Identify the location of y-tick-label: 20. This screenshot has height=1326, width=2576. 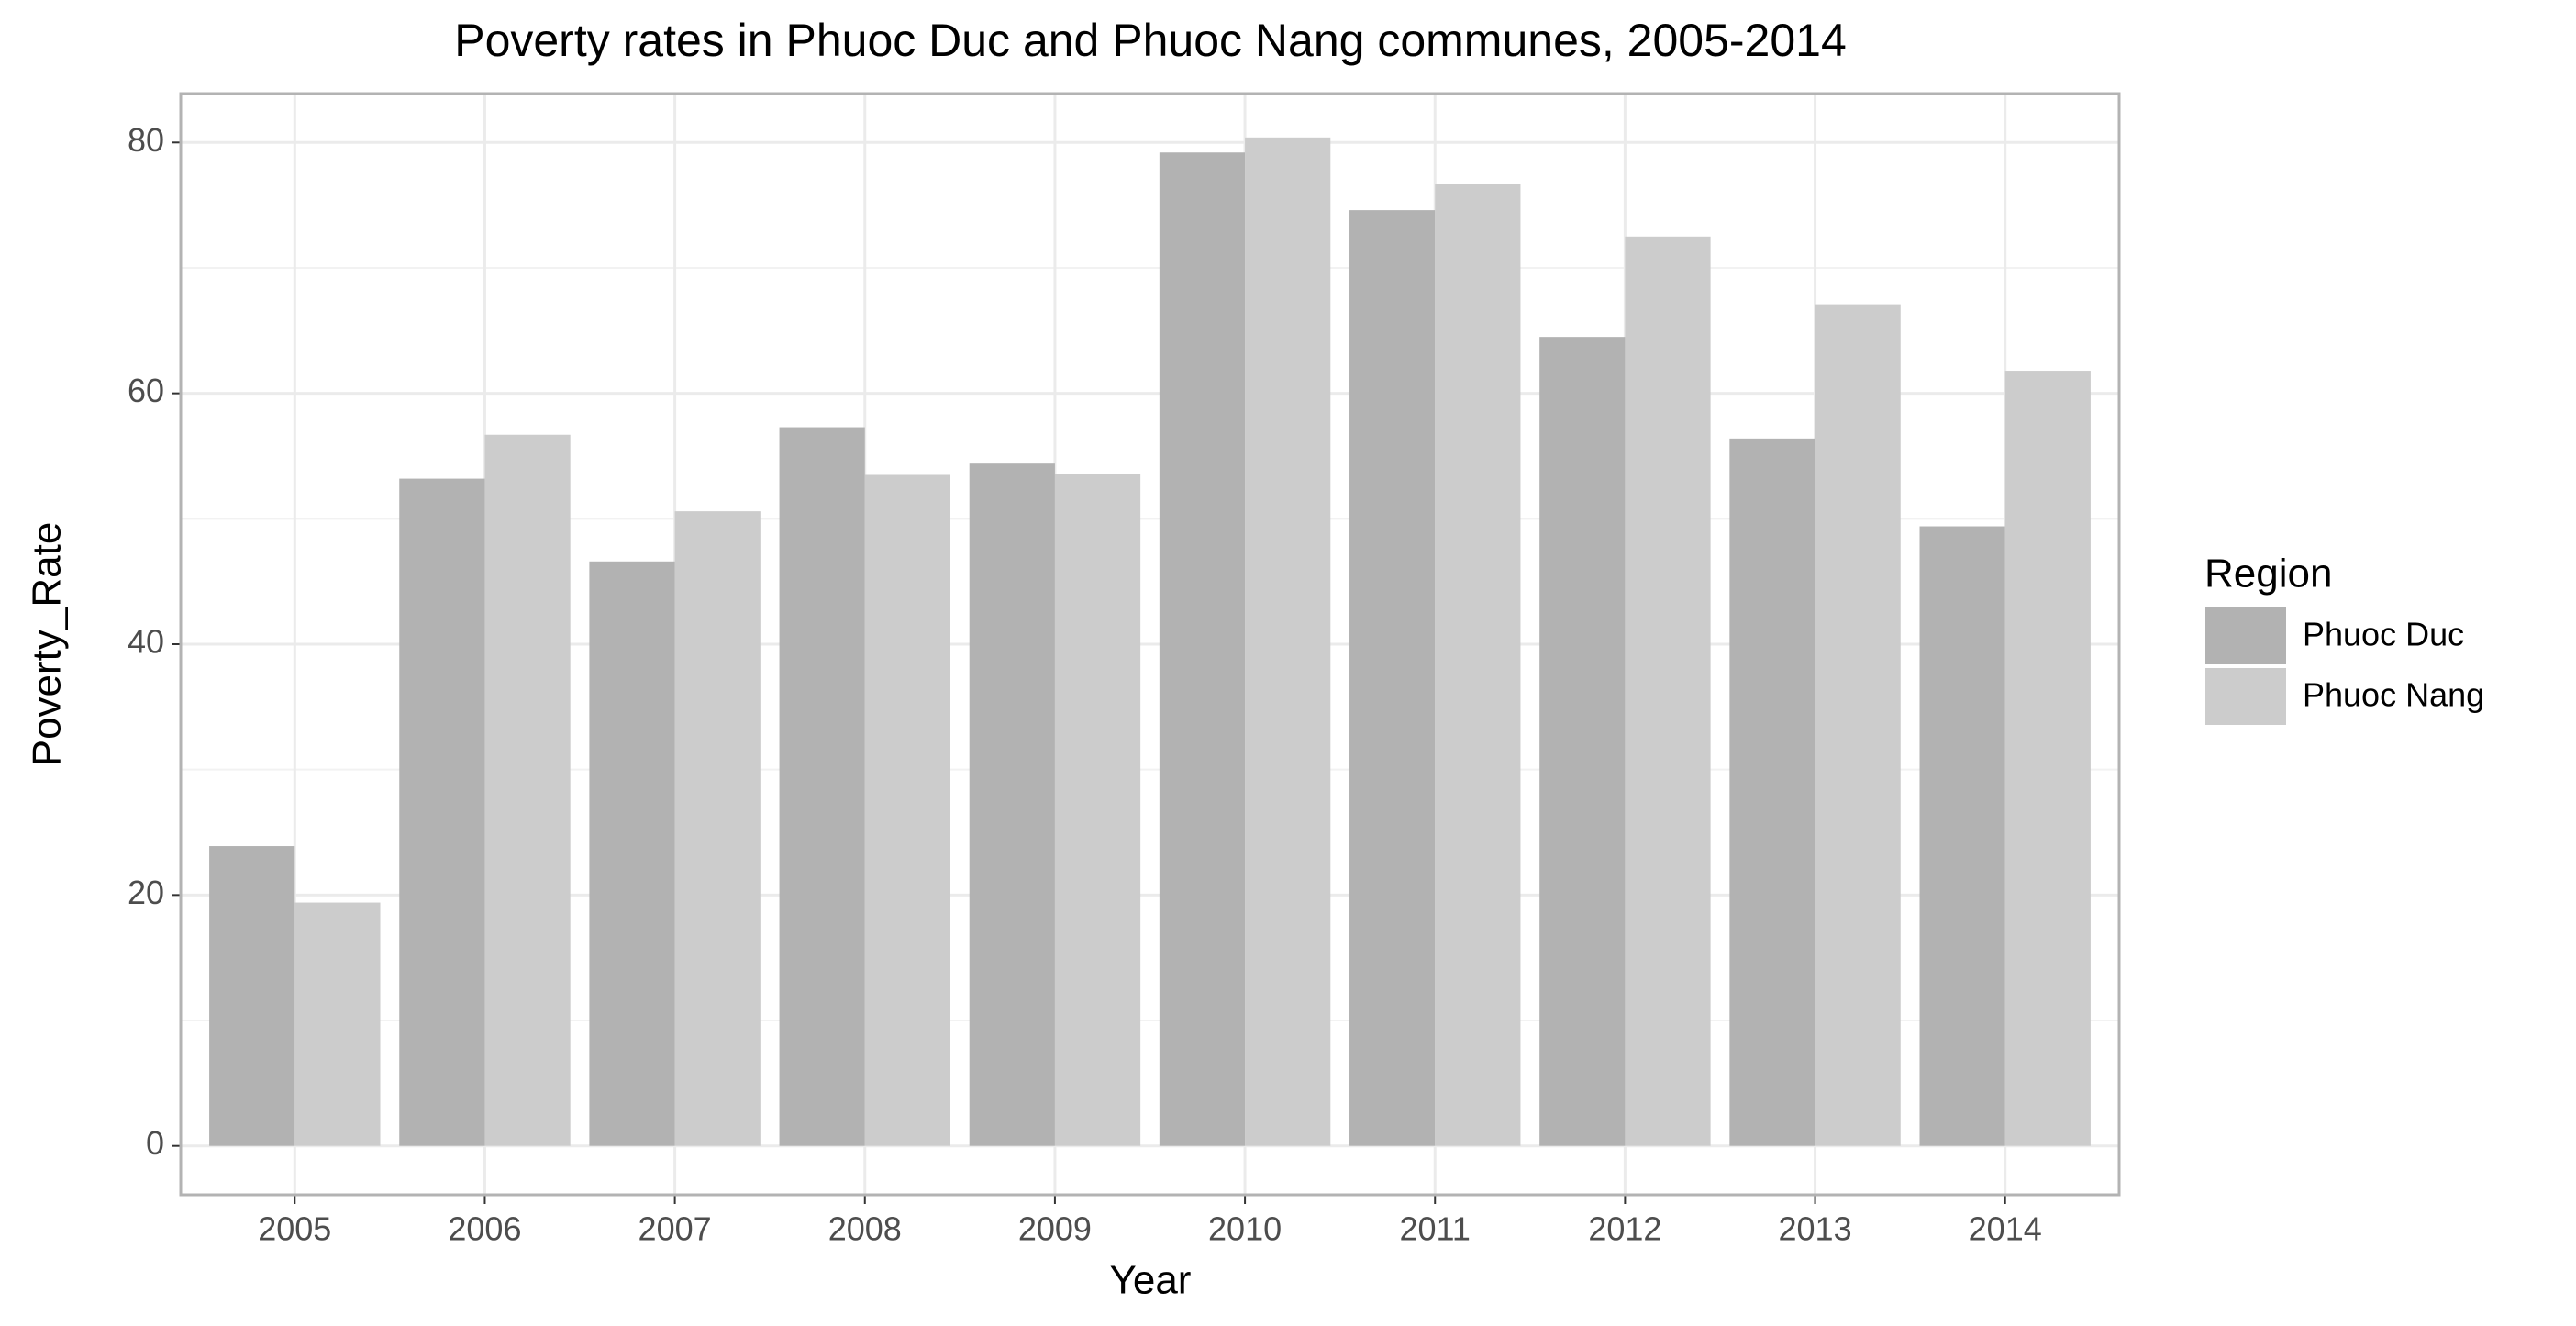
(146, 892).